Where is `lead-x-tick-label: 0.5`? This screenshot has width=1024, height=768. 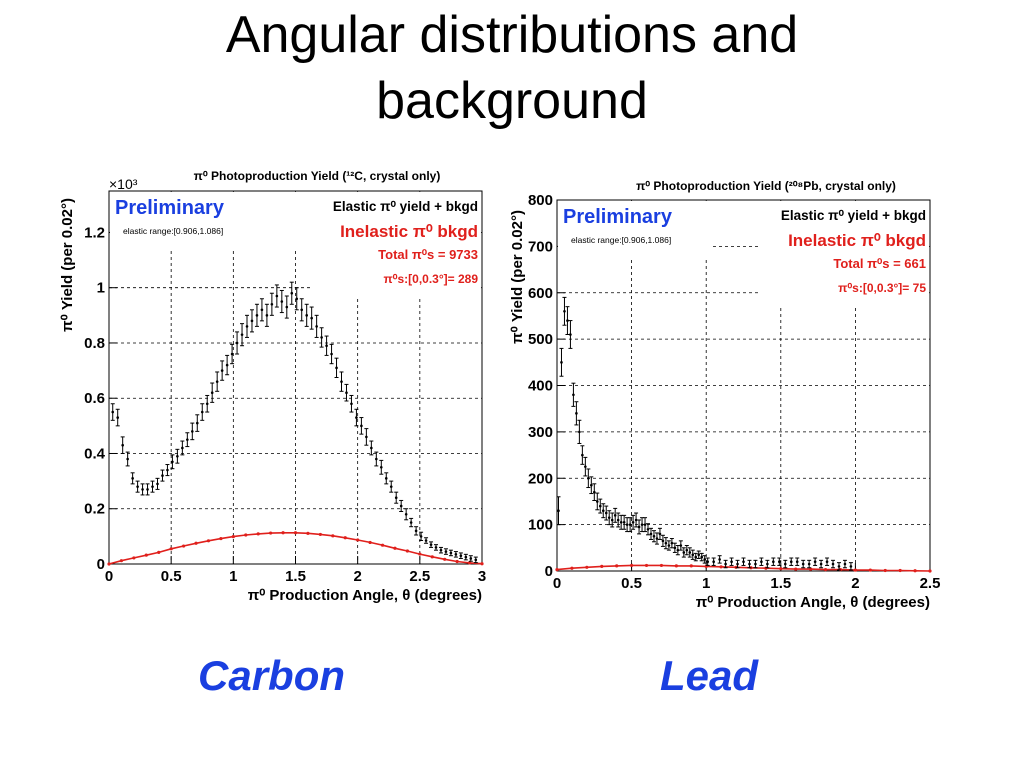 lead-x-tick-label: 0.5 is located at coordinates (631, 583).